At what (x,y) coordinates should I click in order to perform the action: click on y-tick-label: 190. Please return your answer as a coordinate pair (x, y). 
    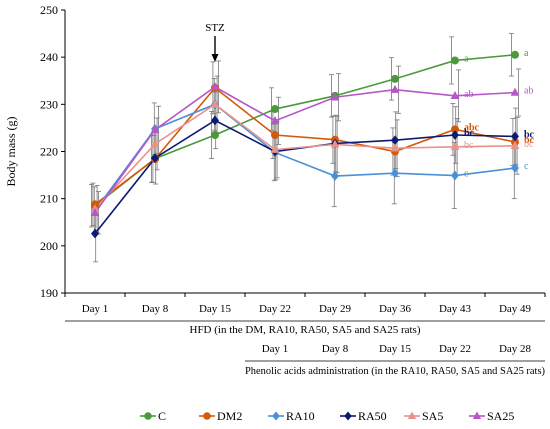
    Looking at the image, I should click on (49, 293).